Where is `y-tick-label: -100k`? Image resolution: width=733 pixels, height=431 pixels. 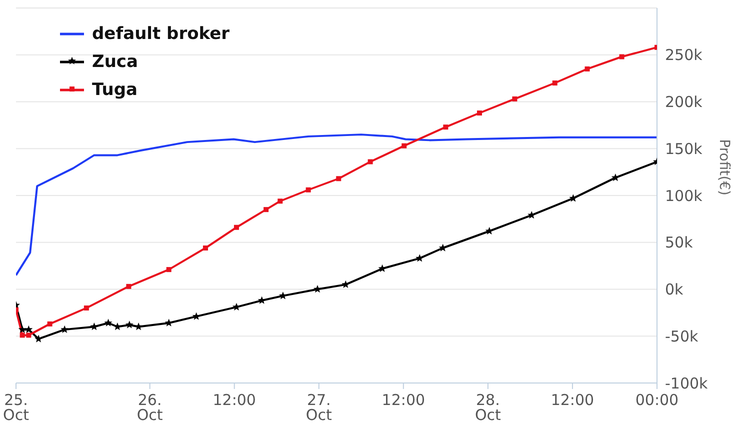 y-tick-label: -100k is located at coordinates (686, 383).